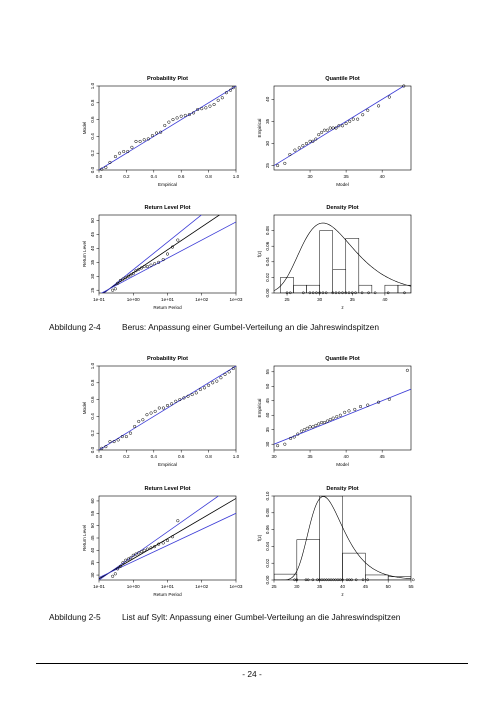 This screenshot has height=712, width=504. What do you see at coordinates (339, 126) in the screenshot?
I see `reference-line` at bounding box center [339, 126].